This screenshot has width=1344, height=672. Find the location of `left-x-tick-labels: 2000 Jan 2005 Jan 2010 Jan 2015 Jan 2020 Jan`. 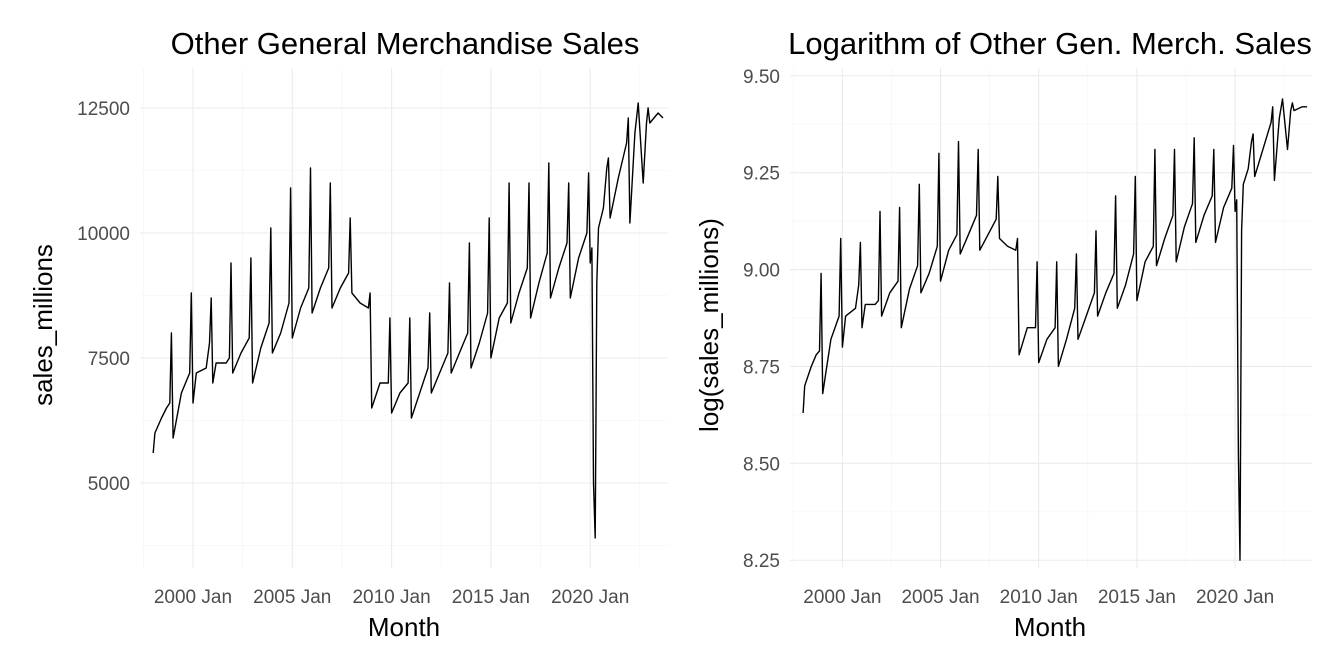

left-x-tick-labels: 2000 Jan 2005 Jan 2010 Jan 2015 Jan 2020 Jan is located at coordinates (391, 597).